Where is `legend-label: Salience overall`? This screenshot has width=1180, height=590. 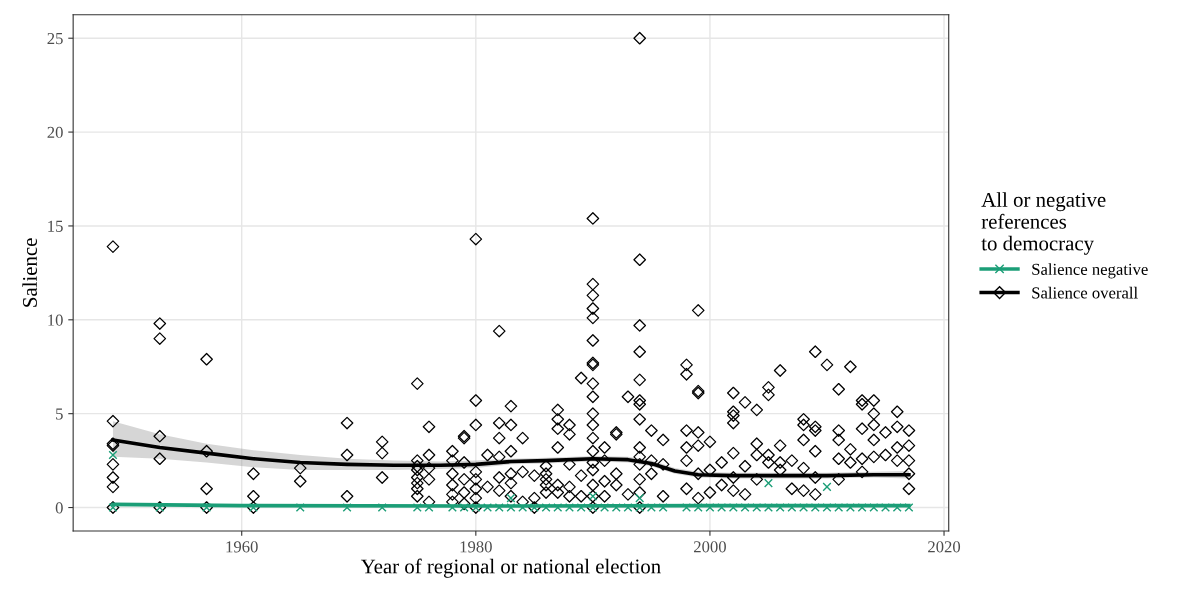 legend-label: Salience overall is located at coordinates (1085, 292).